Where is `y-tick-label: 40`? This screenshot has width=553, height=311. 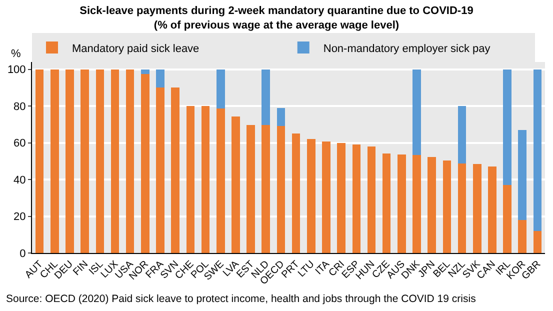 y-tick-label: 40 is located at coordinates (20, 180).